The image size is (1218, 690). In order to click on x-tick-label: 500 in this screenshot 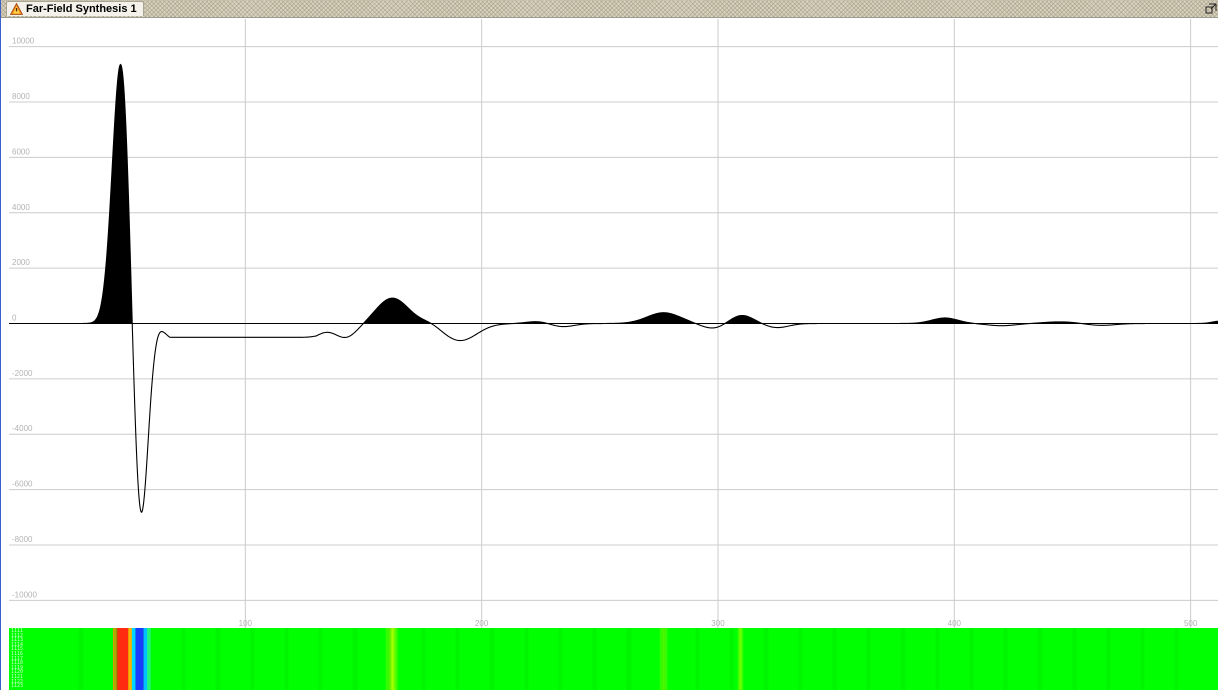, I will do `click(1191, 623)`.